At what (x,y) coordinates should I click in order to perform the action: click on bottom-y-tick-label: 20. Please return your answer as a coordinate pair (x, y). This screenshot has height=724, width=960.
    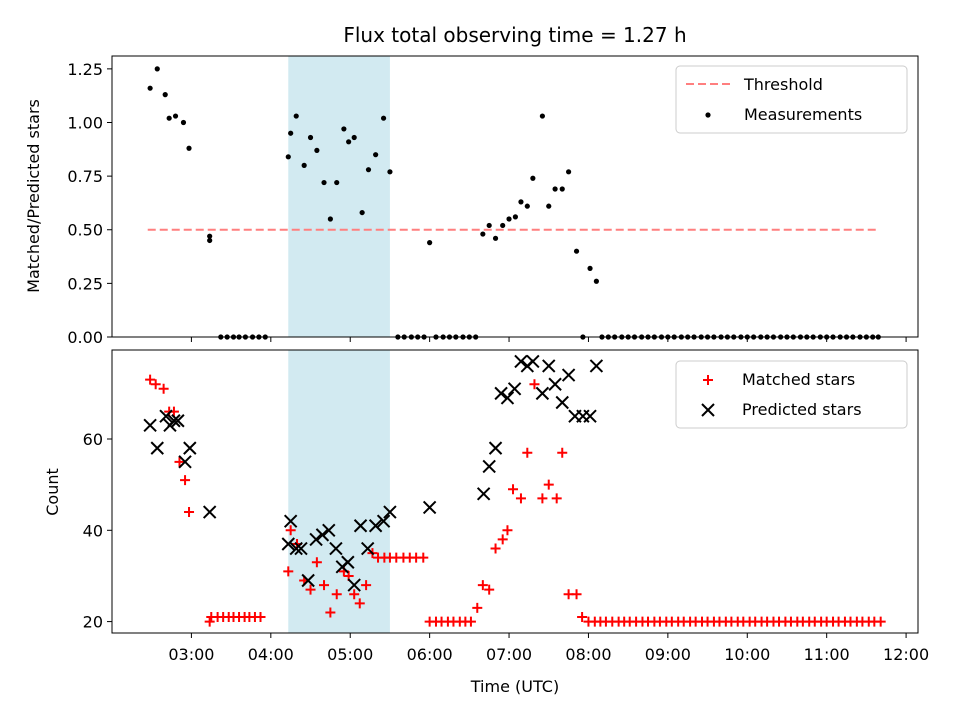
    Looking at the image, I should click on (93, 622).